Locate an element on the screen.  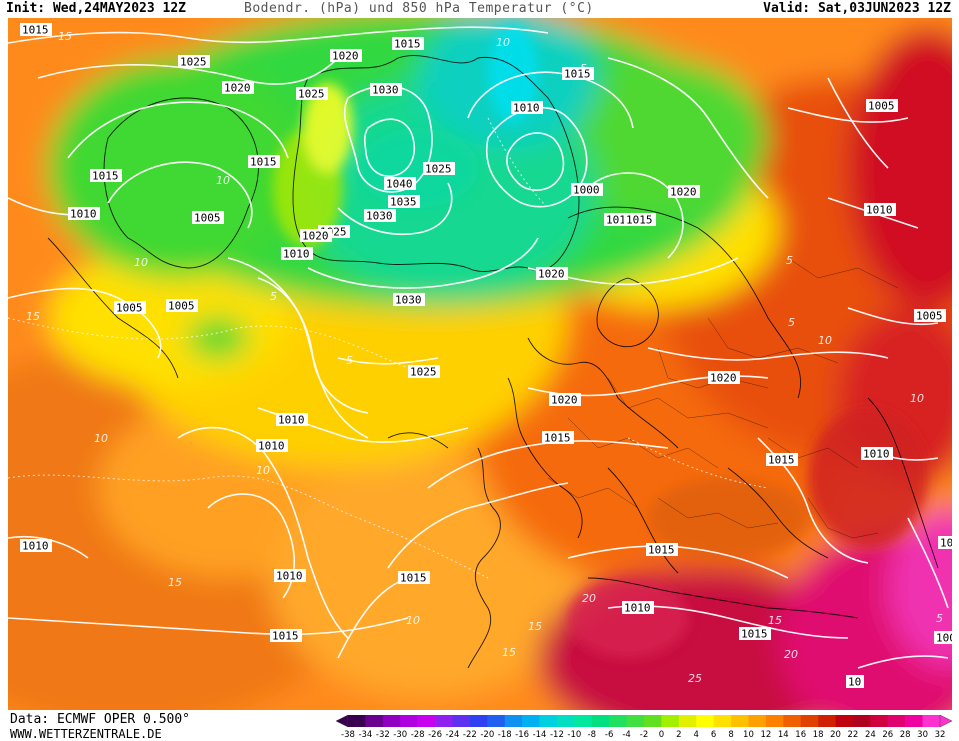
svg-text: 100 is located at coordinates (946, 543).